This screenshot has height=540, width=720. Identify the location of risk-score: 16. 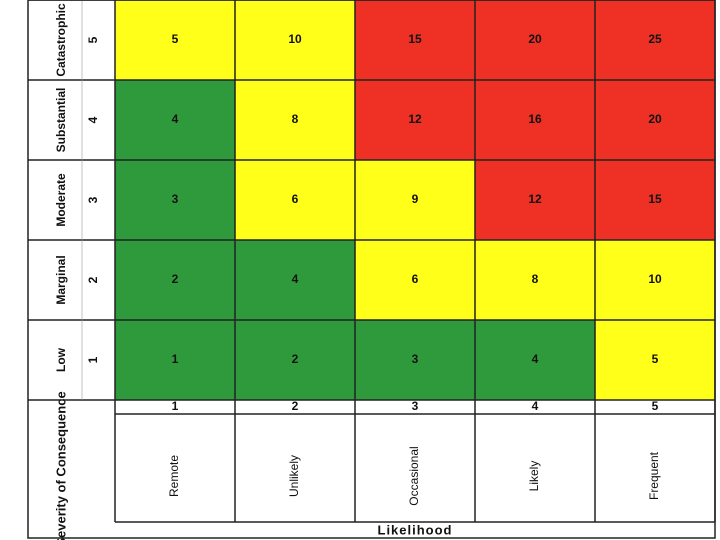
(535, 119).